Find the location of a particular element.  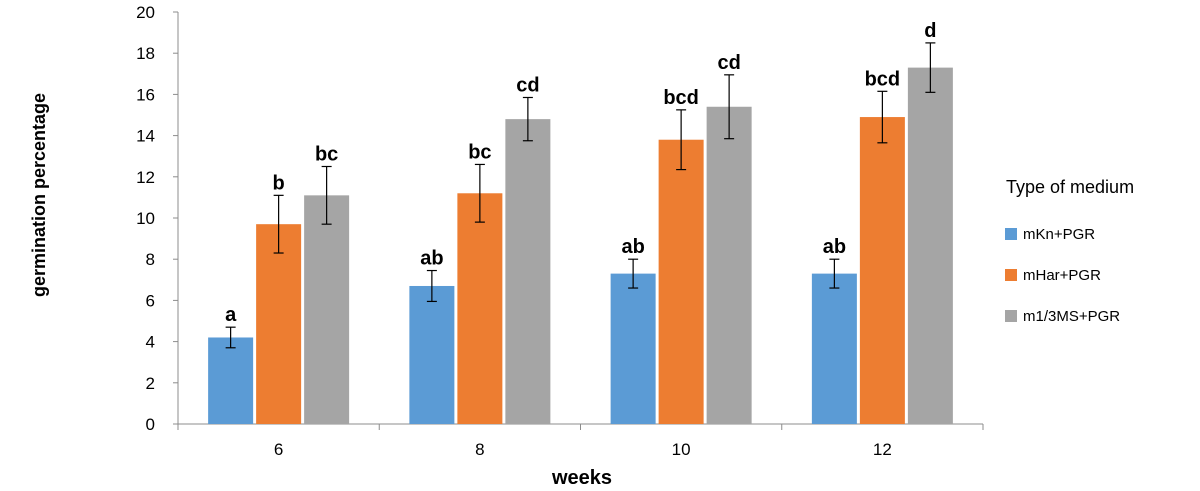

legend-label: mKn+PGR is located at coordinates (1059, 234).